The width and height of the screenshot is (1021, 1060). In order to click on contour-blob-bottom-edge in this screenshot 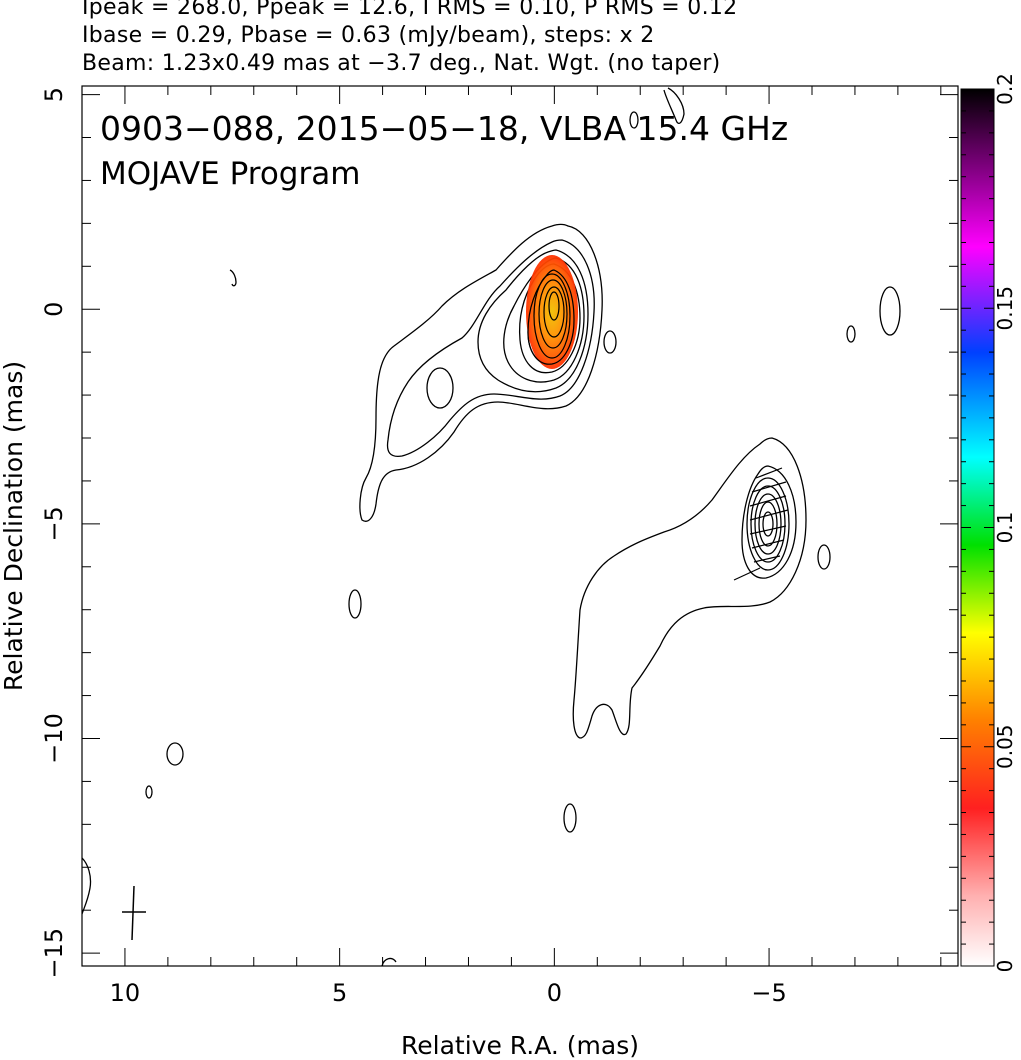, I will do `click(389, 961)`.